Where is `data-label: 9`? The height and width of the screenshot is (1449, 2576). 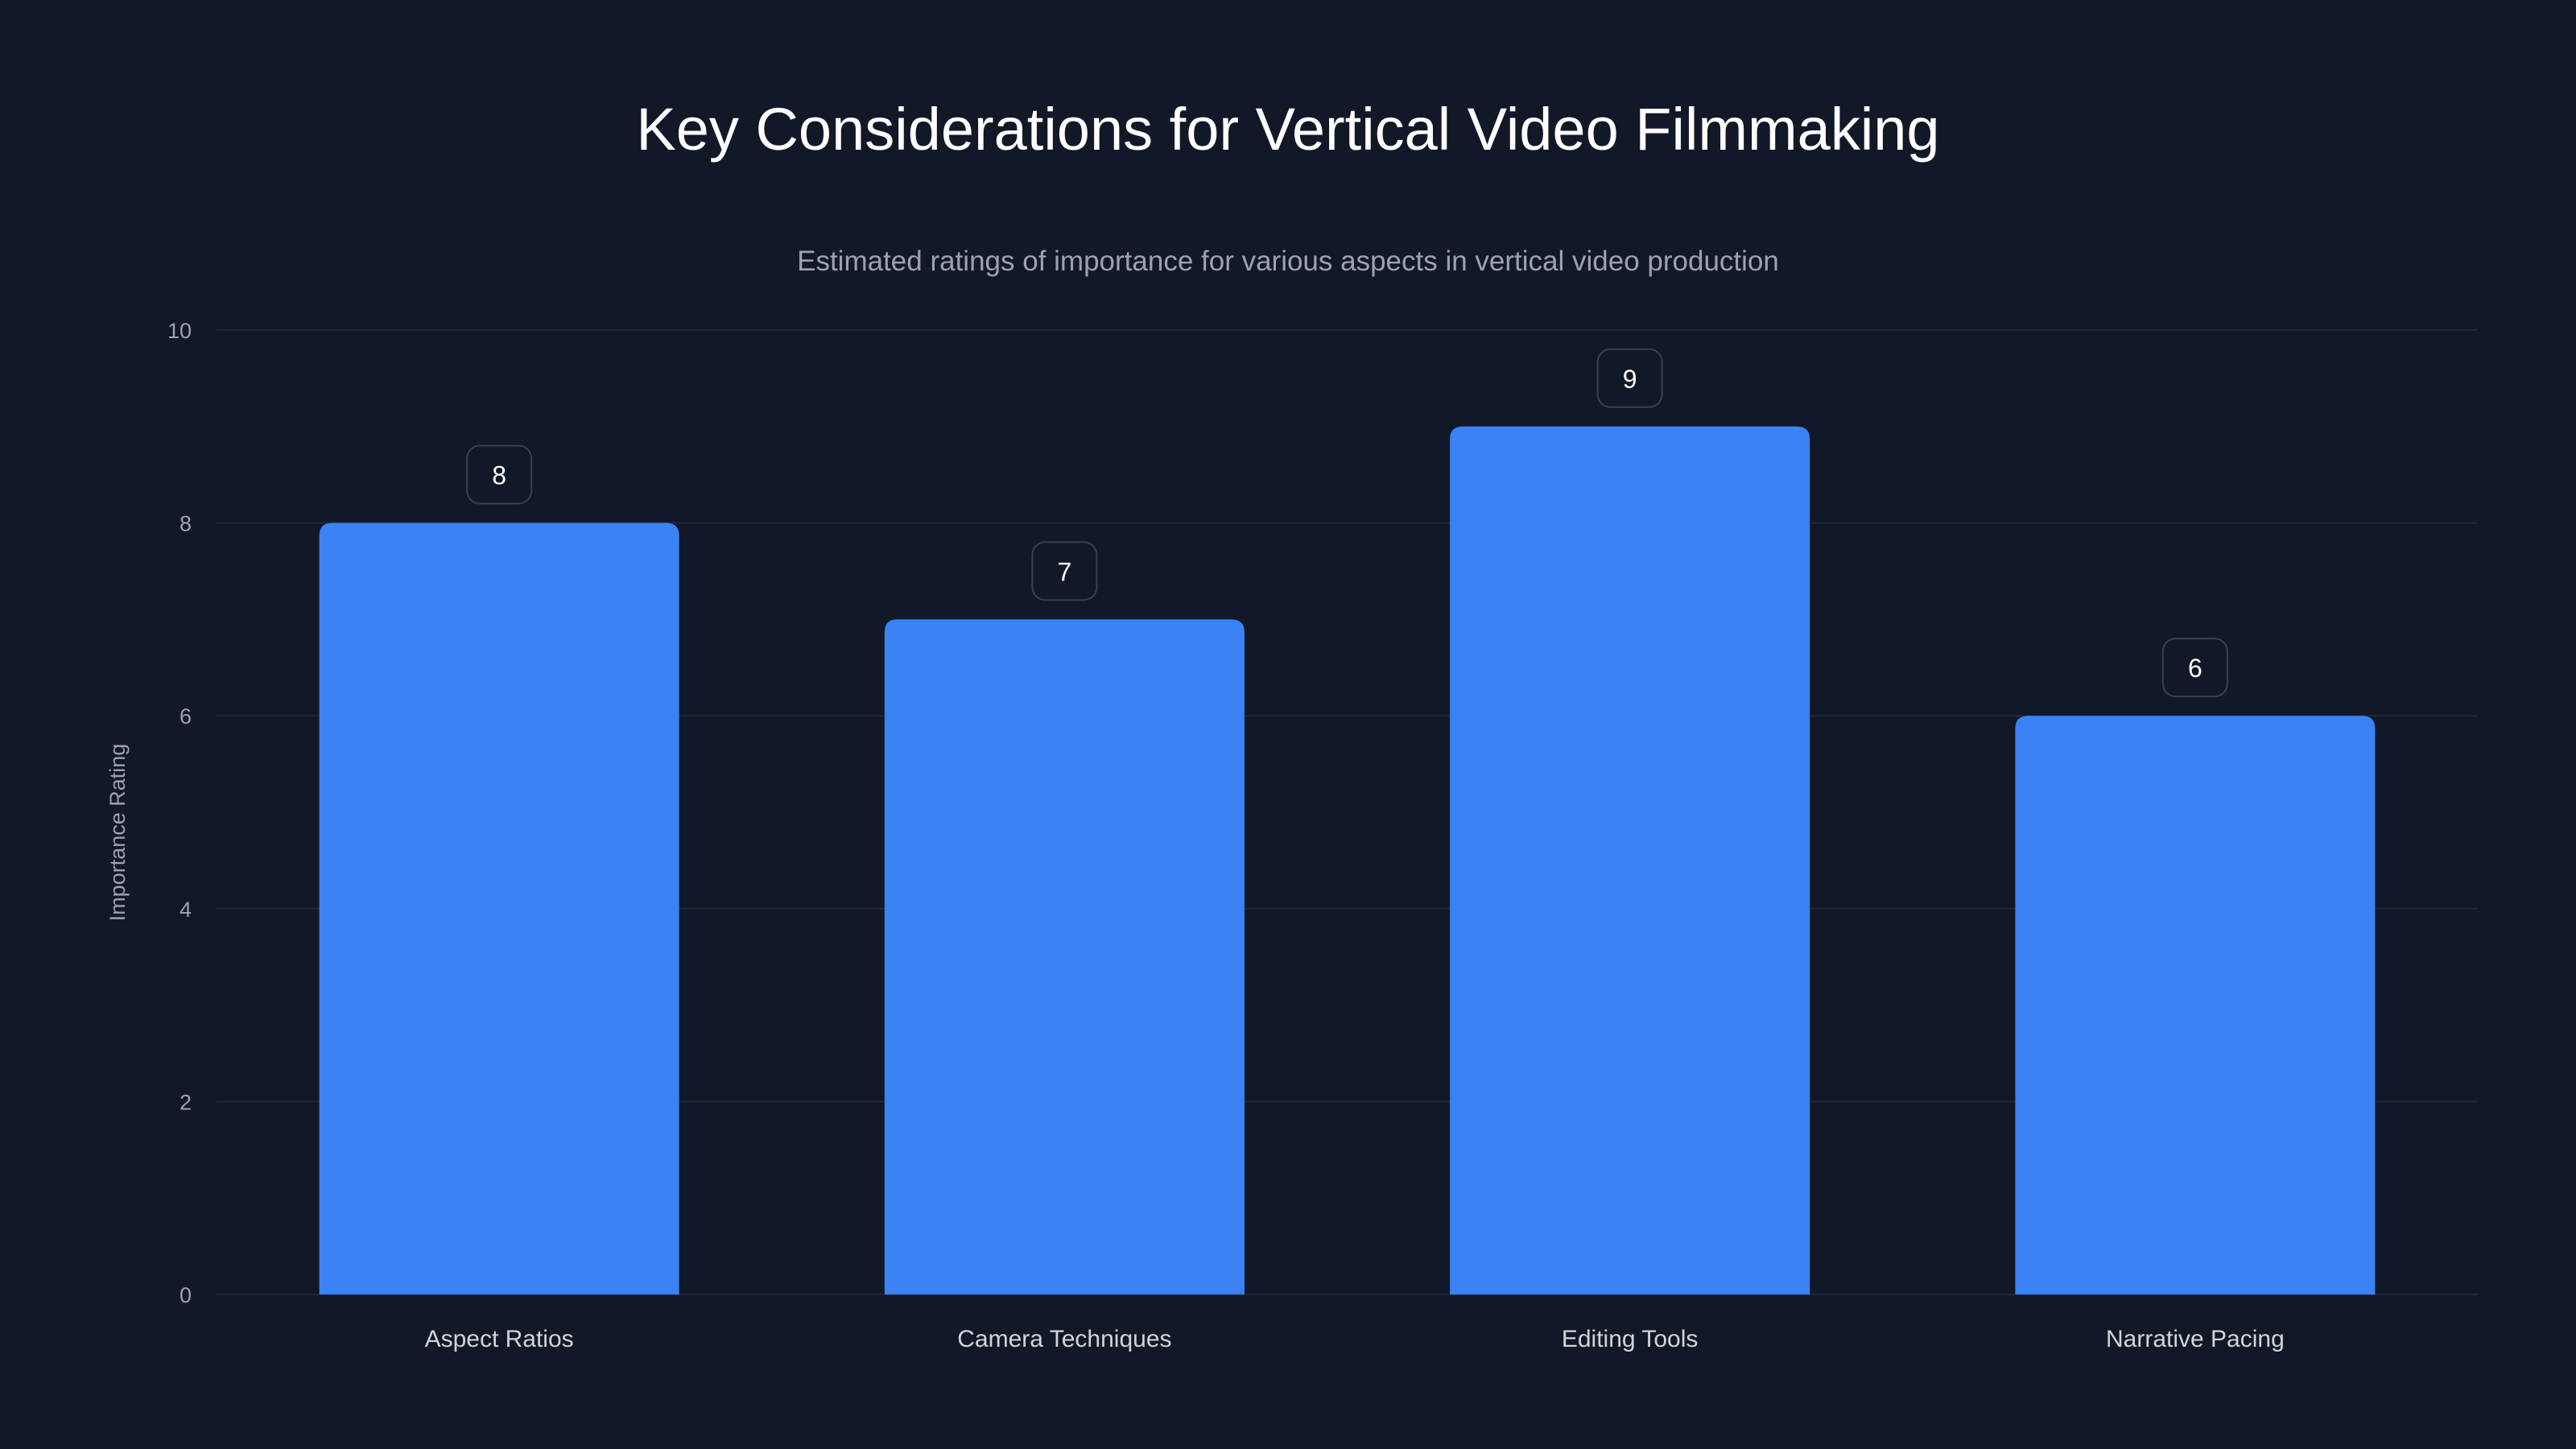 data-label: 9 is located at coordinates (1630, 379).